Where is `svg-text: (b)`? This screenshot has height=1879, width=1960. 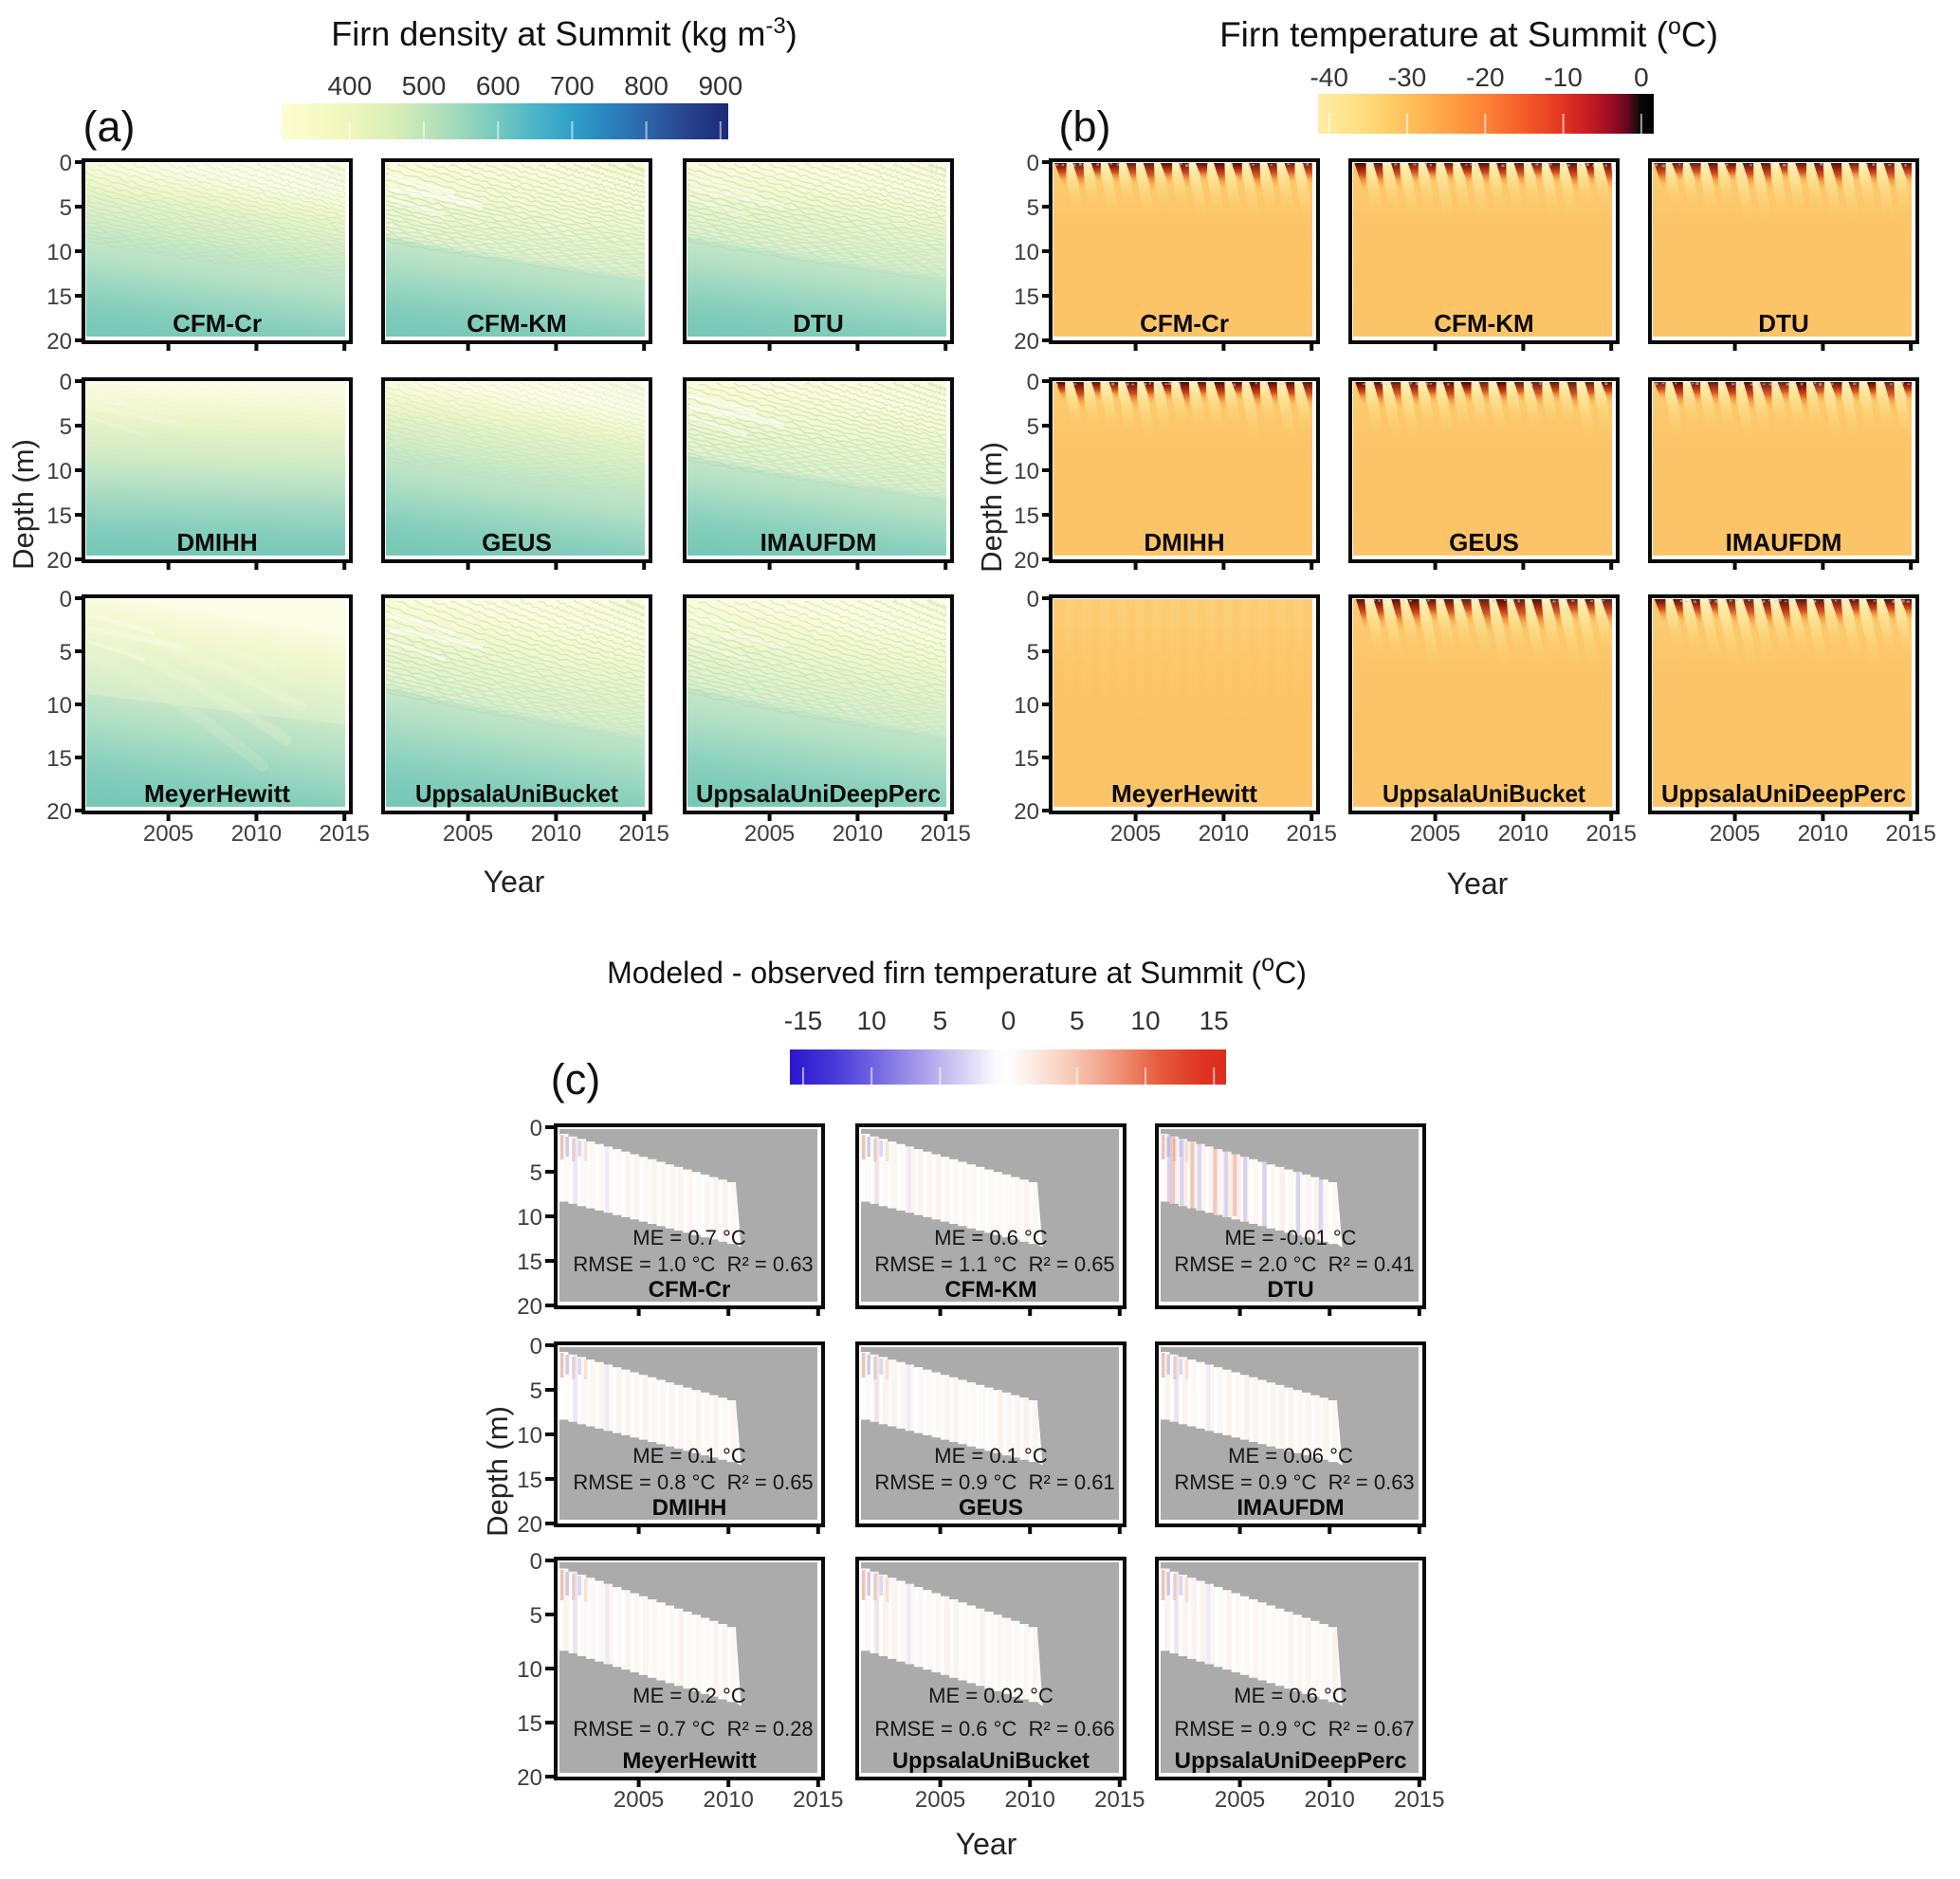
svg-text: (b) is located at coordinates (1085, 126).